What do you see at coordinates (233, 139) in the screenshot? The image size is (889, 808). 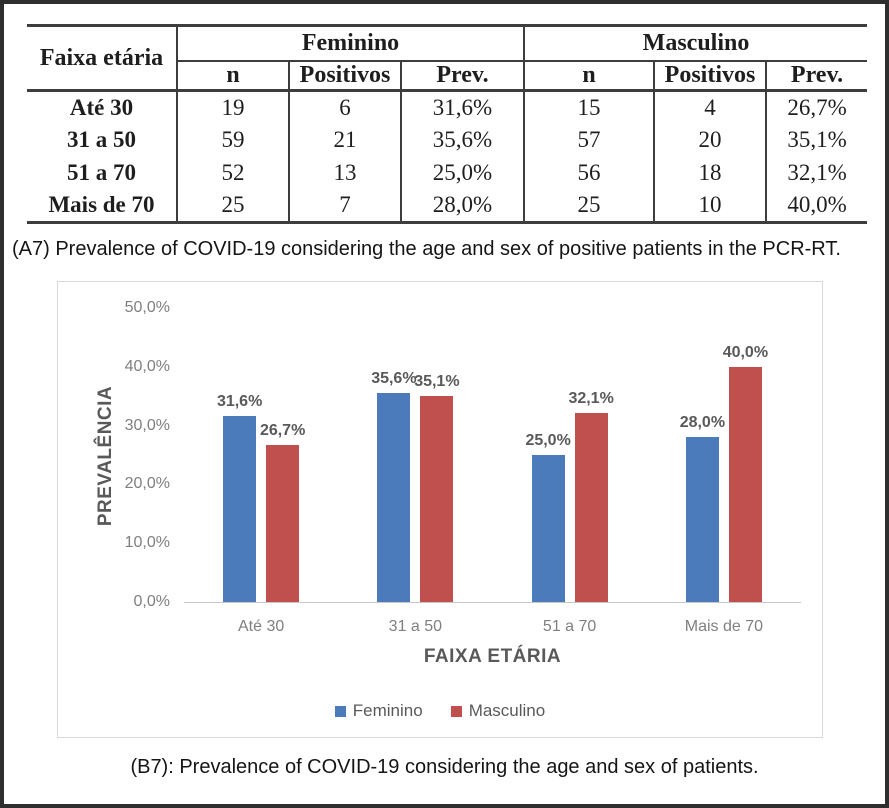 I see `feminino-n-cell: 59` at bounding box center [233, 139].